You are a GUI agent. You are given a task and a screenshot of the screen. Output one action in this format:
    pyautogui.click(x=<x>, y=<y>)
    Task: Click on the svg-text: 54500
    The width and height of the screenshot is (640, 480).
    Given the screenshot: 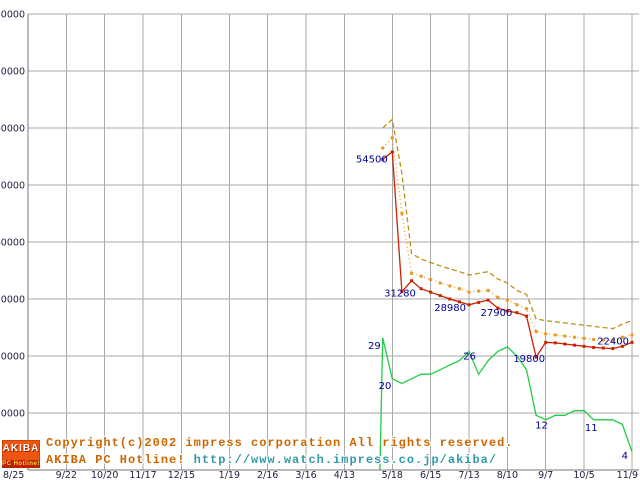 What is the action you would take?
    pyautogui.click(x=372, y=159)
    